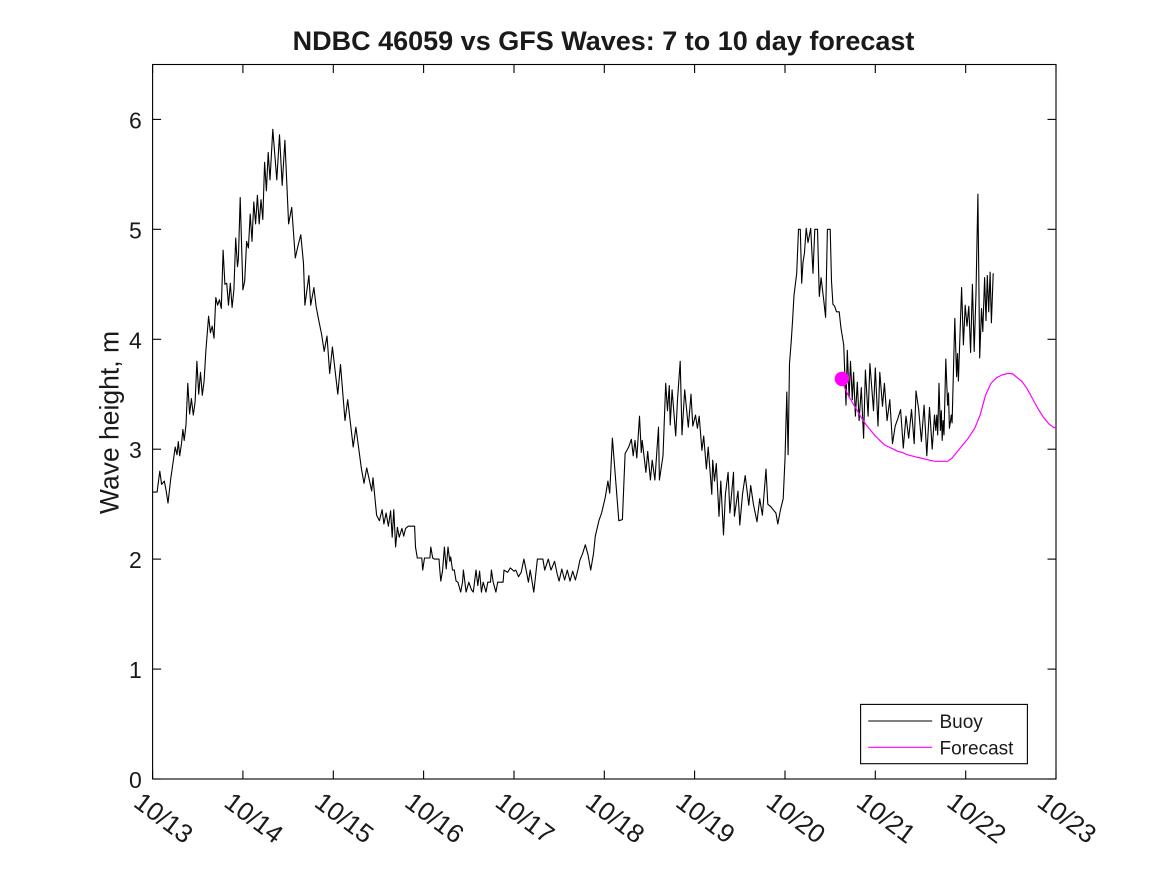 Image resolution: width=1167 pixels, height=875 pixels. Describe the element at coordinates (962, 722) in the screenshot. I see `svg-text: Buoy` at that location.